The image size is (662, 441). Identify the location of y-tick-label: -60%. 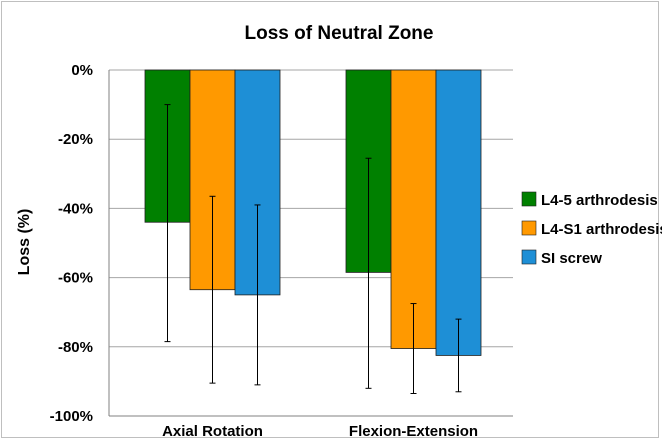
(75, 278).